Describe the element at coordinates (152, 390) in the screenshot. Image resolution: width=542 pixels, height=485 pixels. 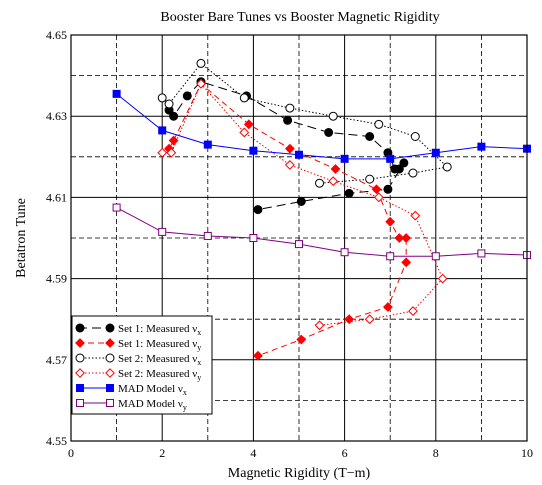
I see `legend-entry: MAD Model νx` at that location.